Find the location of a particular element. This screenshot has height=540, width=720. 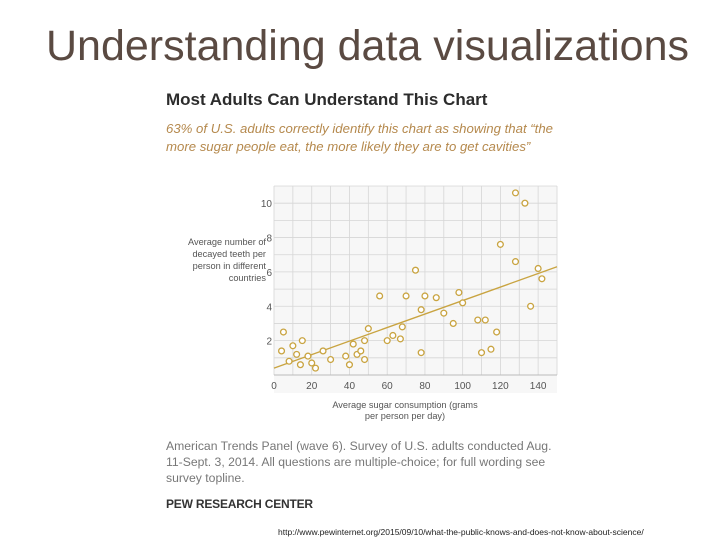

x-tick-label: 40 is located at coordinates (350, 386).